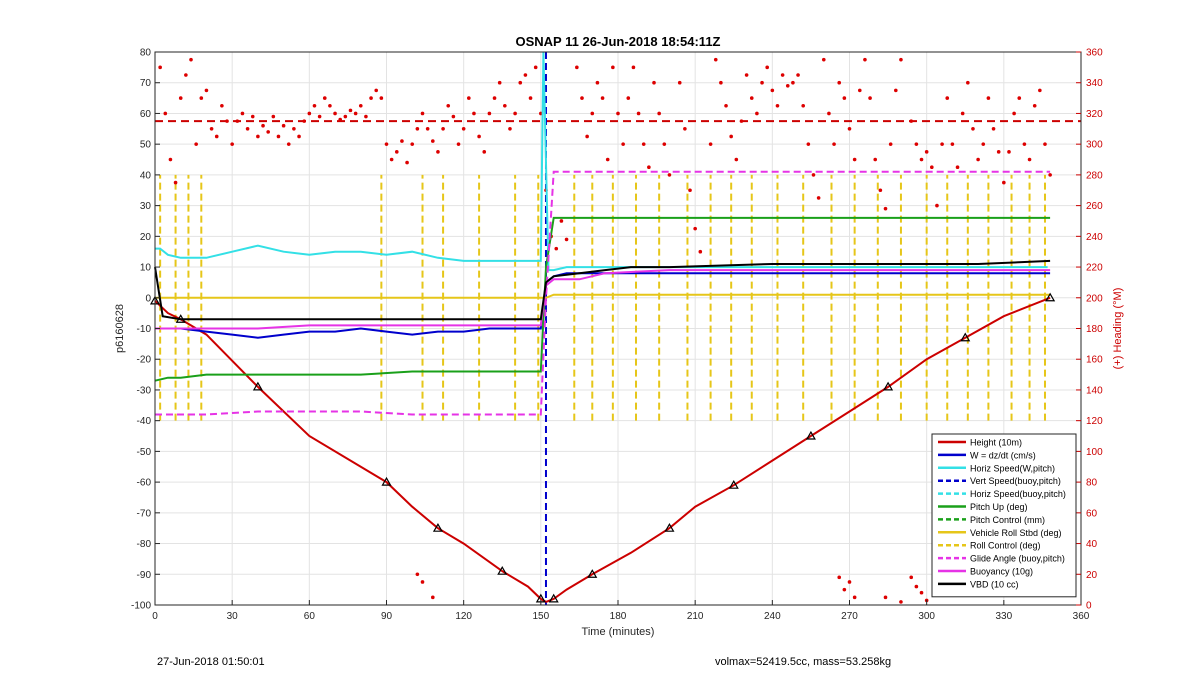  I want to click on y-tick-label: -100, so click(141, 606).